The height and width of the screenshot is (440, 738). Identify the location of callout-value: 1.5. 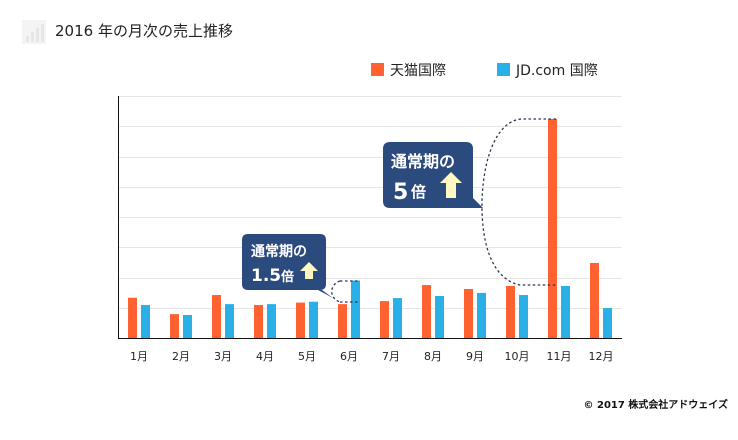
(266, 276).